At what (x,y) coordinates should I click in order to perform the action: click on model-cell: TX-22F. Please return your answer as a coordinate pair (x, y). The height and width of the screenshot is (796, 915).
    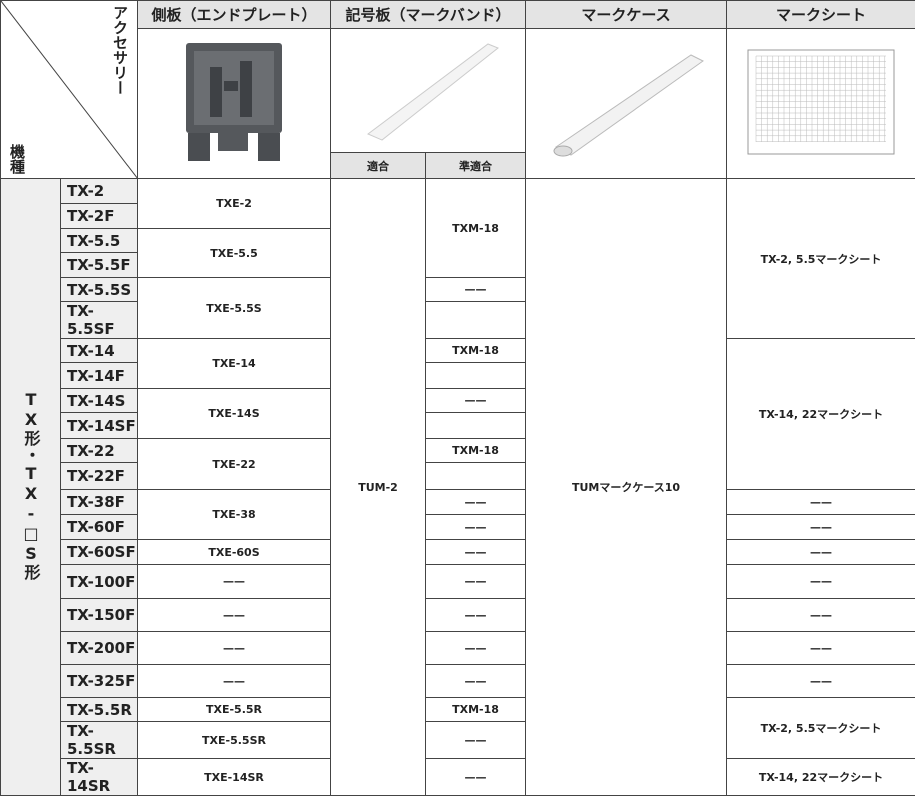
    Looking at the image, I should click on (99, 476).